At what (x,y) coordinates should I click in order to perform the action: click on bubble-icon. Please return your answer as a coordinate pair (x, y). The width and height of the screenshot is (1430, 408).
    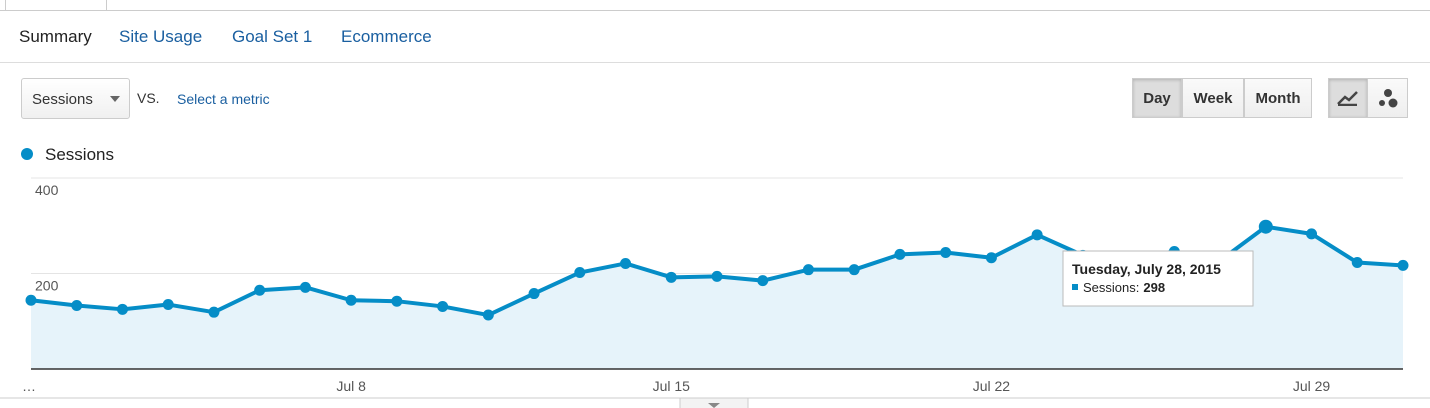
    Looking at the image, I should click on (1387, 98).